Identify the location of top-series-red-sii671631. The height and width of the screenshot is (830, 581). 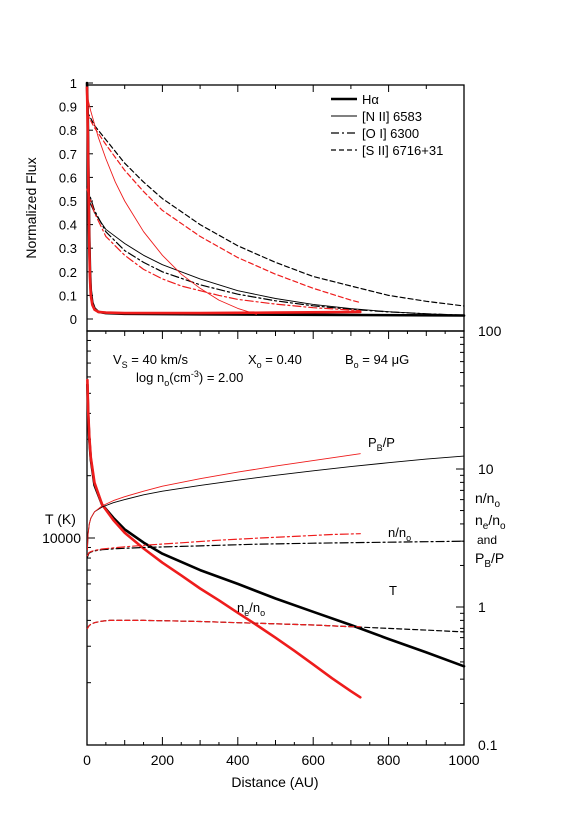
(223, 208).